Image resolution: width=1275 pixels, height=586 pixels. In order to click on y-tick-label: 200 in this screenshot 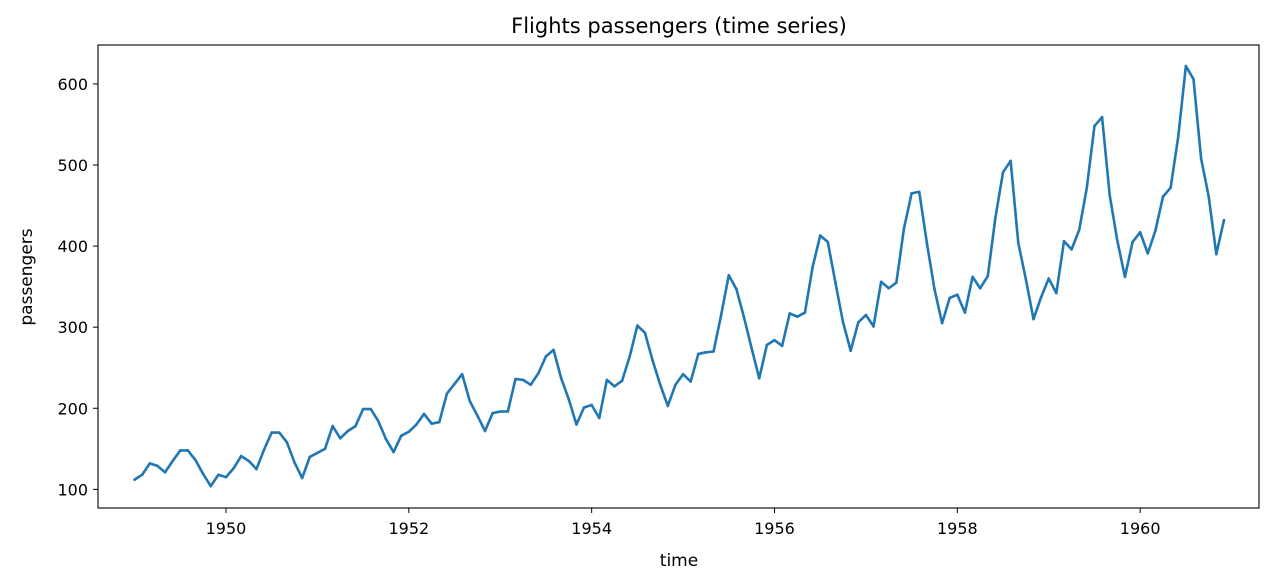, I will do `click(72, 408)`.